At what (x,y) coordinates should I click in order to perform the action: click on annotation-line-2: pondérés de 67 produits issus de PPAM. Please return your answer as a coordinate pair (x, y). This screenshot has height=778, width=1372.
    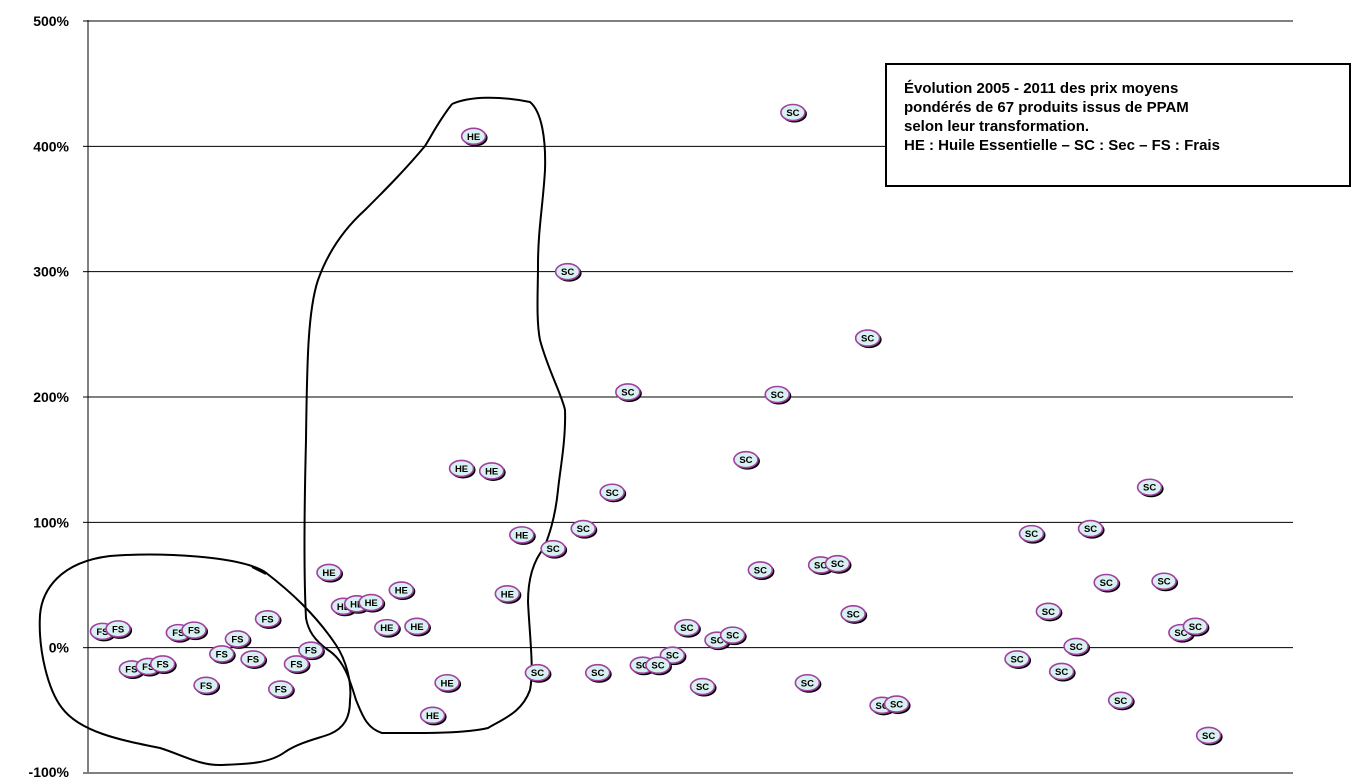
    Looking at the image, I should click on (1046, 107).